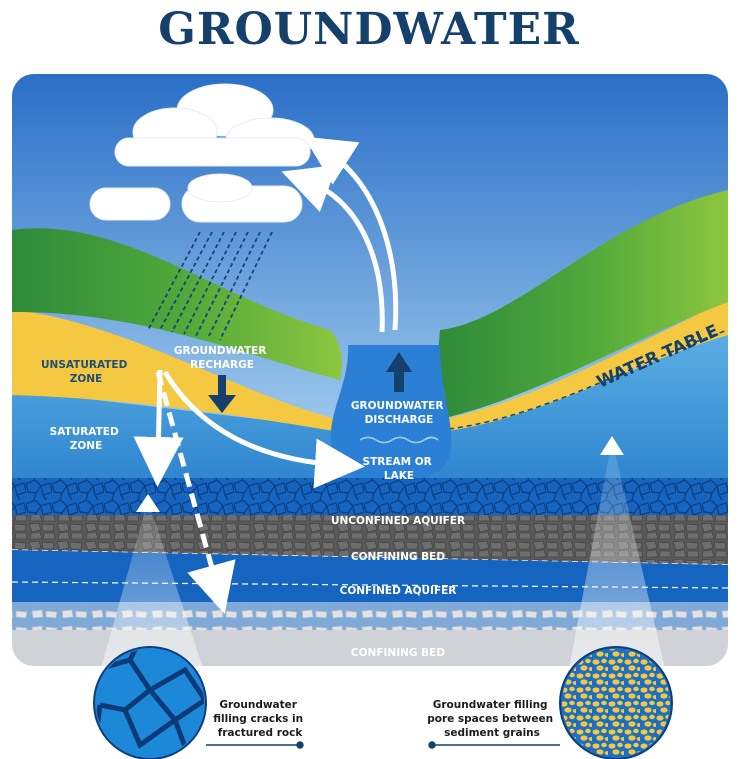 The height and width of the screenshot is (759, 738). I want to click on confined-aquifer-label: CONFINED AQUIFER, so click(398, 591).